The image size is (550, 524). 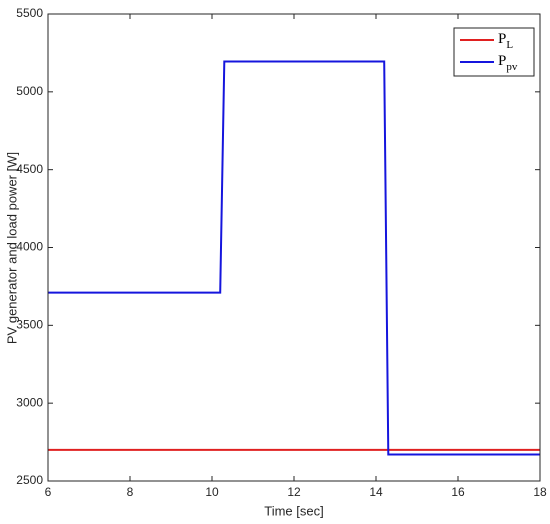 What do you see at coordinates (48, 492) in the screenshot?
I see `x-tick-label: 6` at bounding box center [48, 492].